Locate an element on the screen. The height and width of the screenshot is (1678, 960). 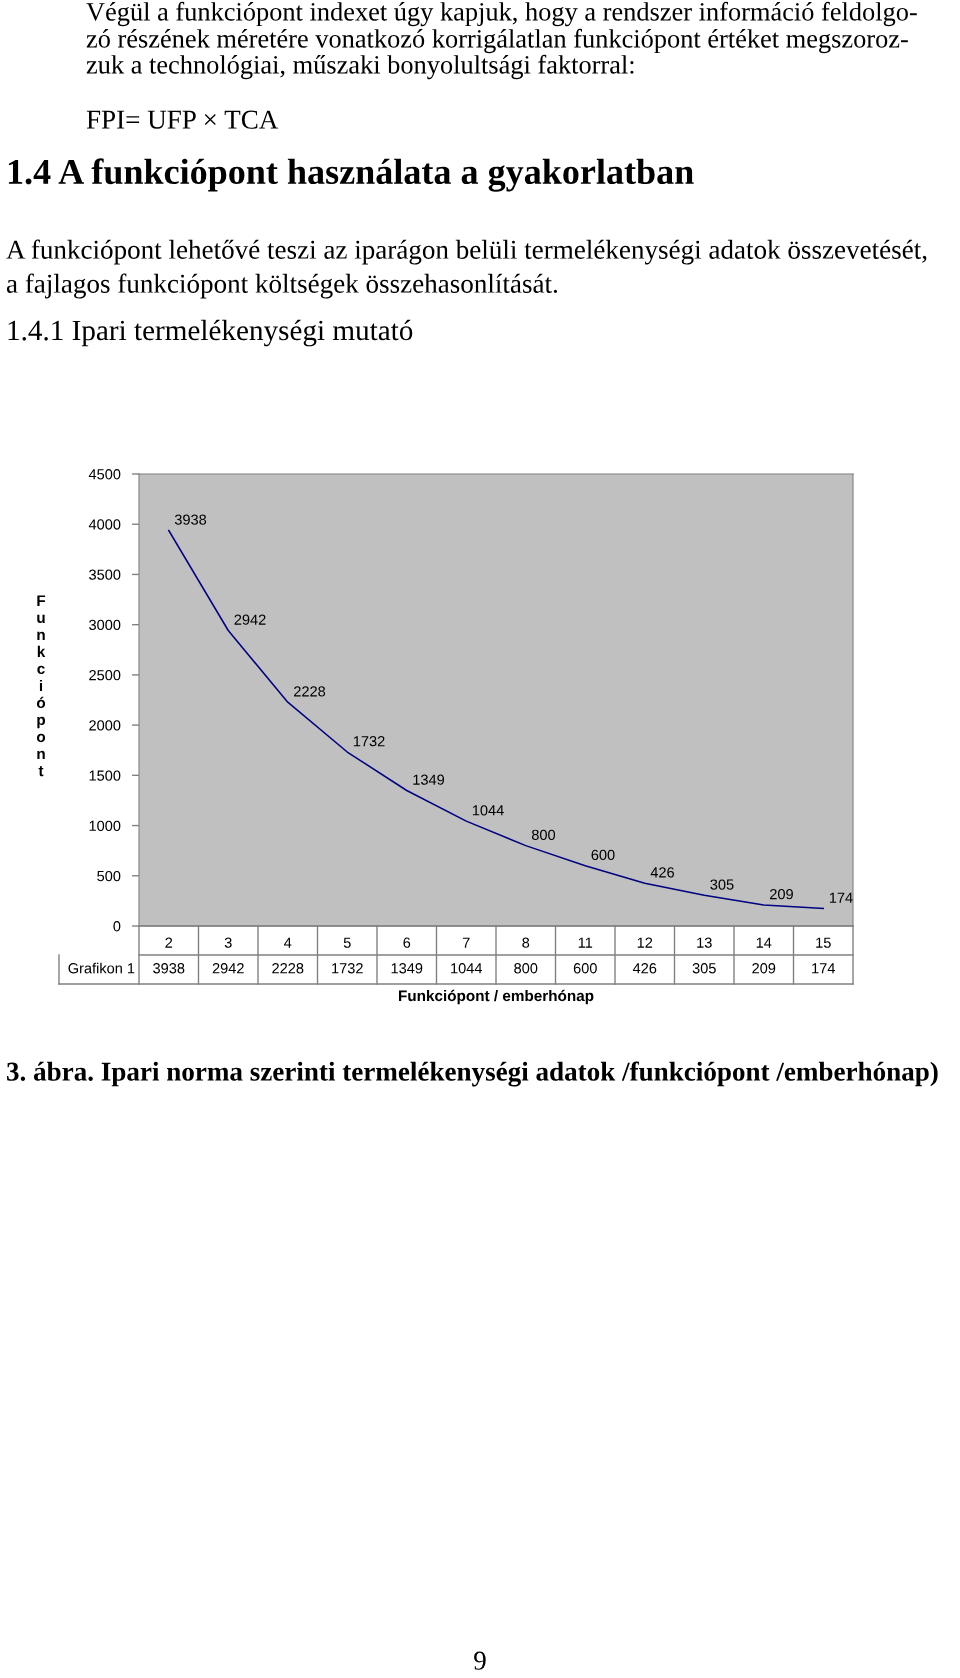
y-tick-label: 4500 is located at coordinates (104, 474).